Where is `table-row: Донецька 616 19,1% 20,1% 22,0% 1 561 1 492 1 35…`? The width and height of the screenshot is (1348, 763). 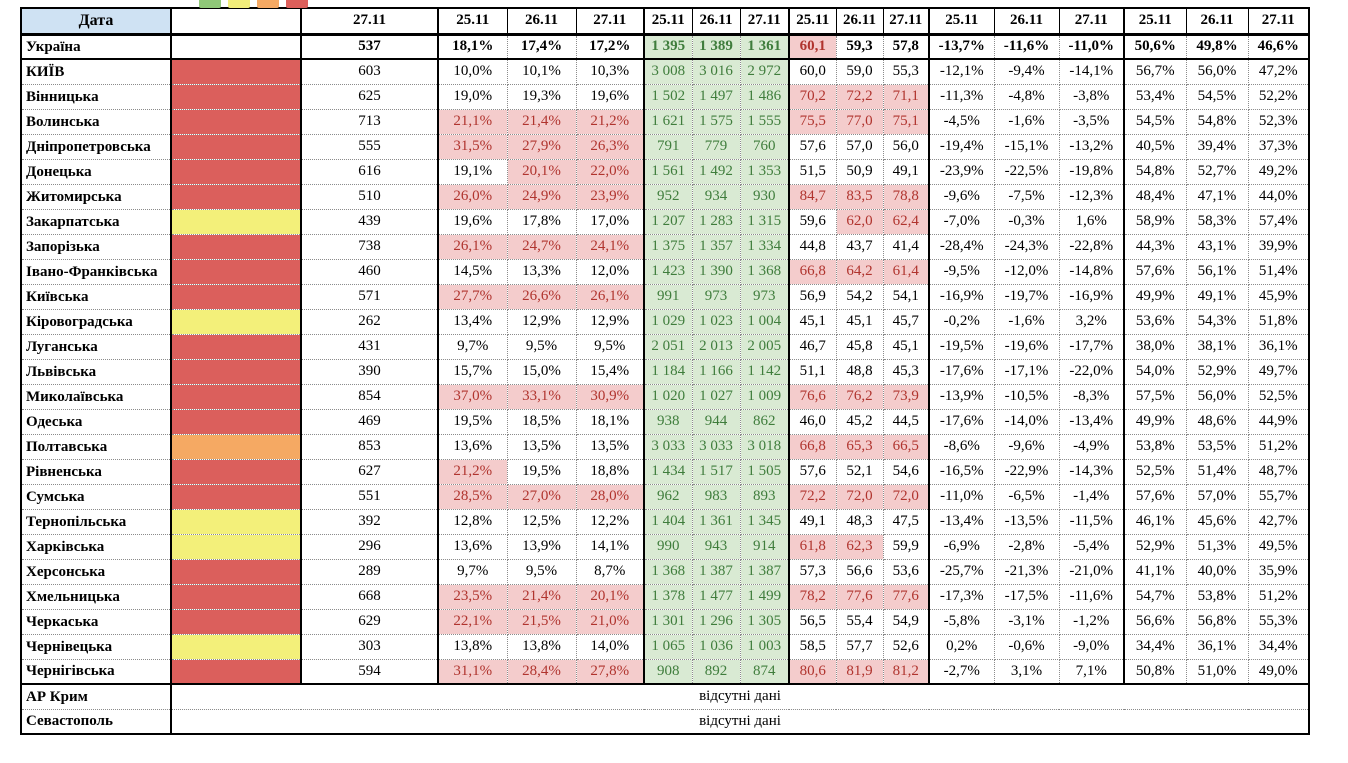
table-row: Донецька 616 19,1% 20,1% 22,0% 1 561 1 492 1 35… is located at coordinates (665, 172).